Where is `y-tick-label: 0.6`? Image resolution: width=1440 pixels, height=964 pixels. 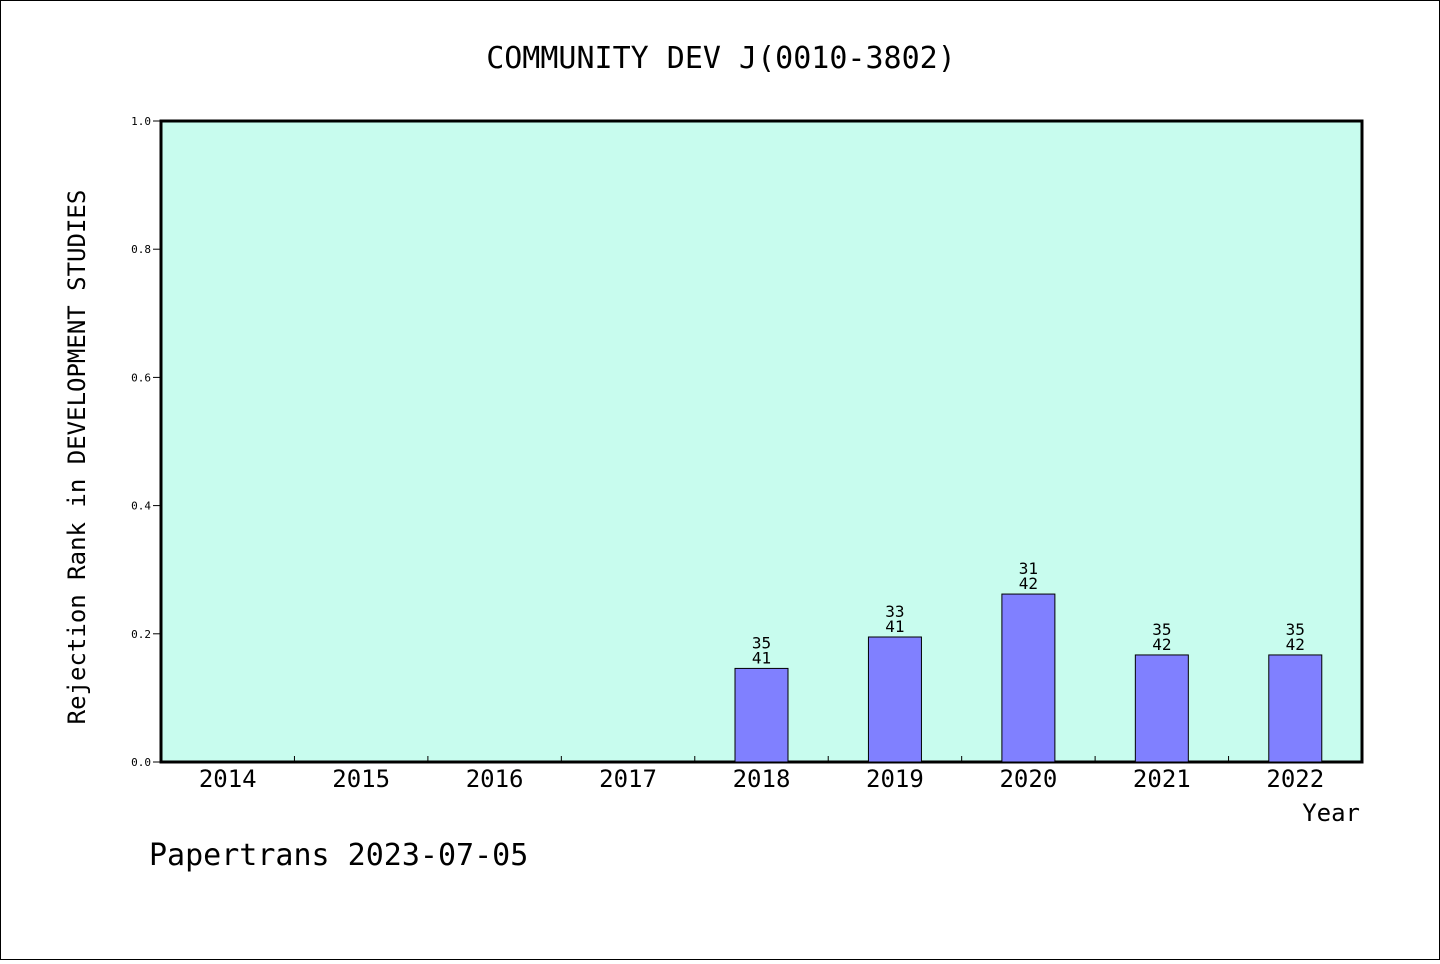 y-tick-label: 0.6 is located at coordinates (141, 377).